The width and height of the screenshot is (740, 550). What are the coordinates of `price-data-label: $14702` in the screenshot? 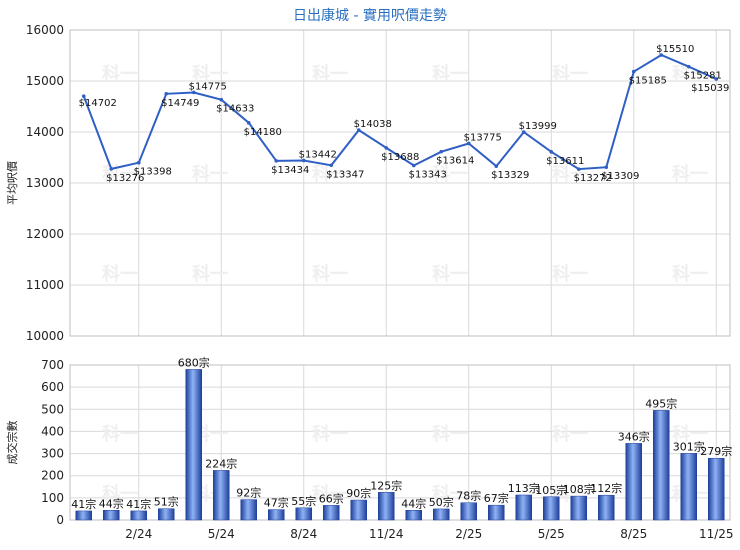 It's located at (98, 103).